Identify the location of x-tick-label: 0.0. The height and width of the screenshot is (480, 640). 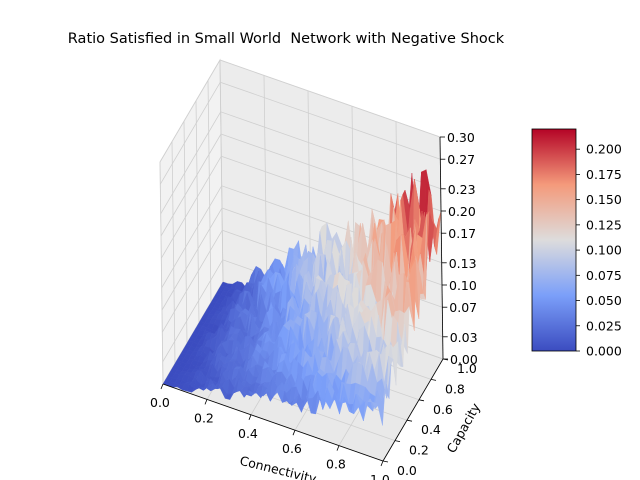
(160, 402).